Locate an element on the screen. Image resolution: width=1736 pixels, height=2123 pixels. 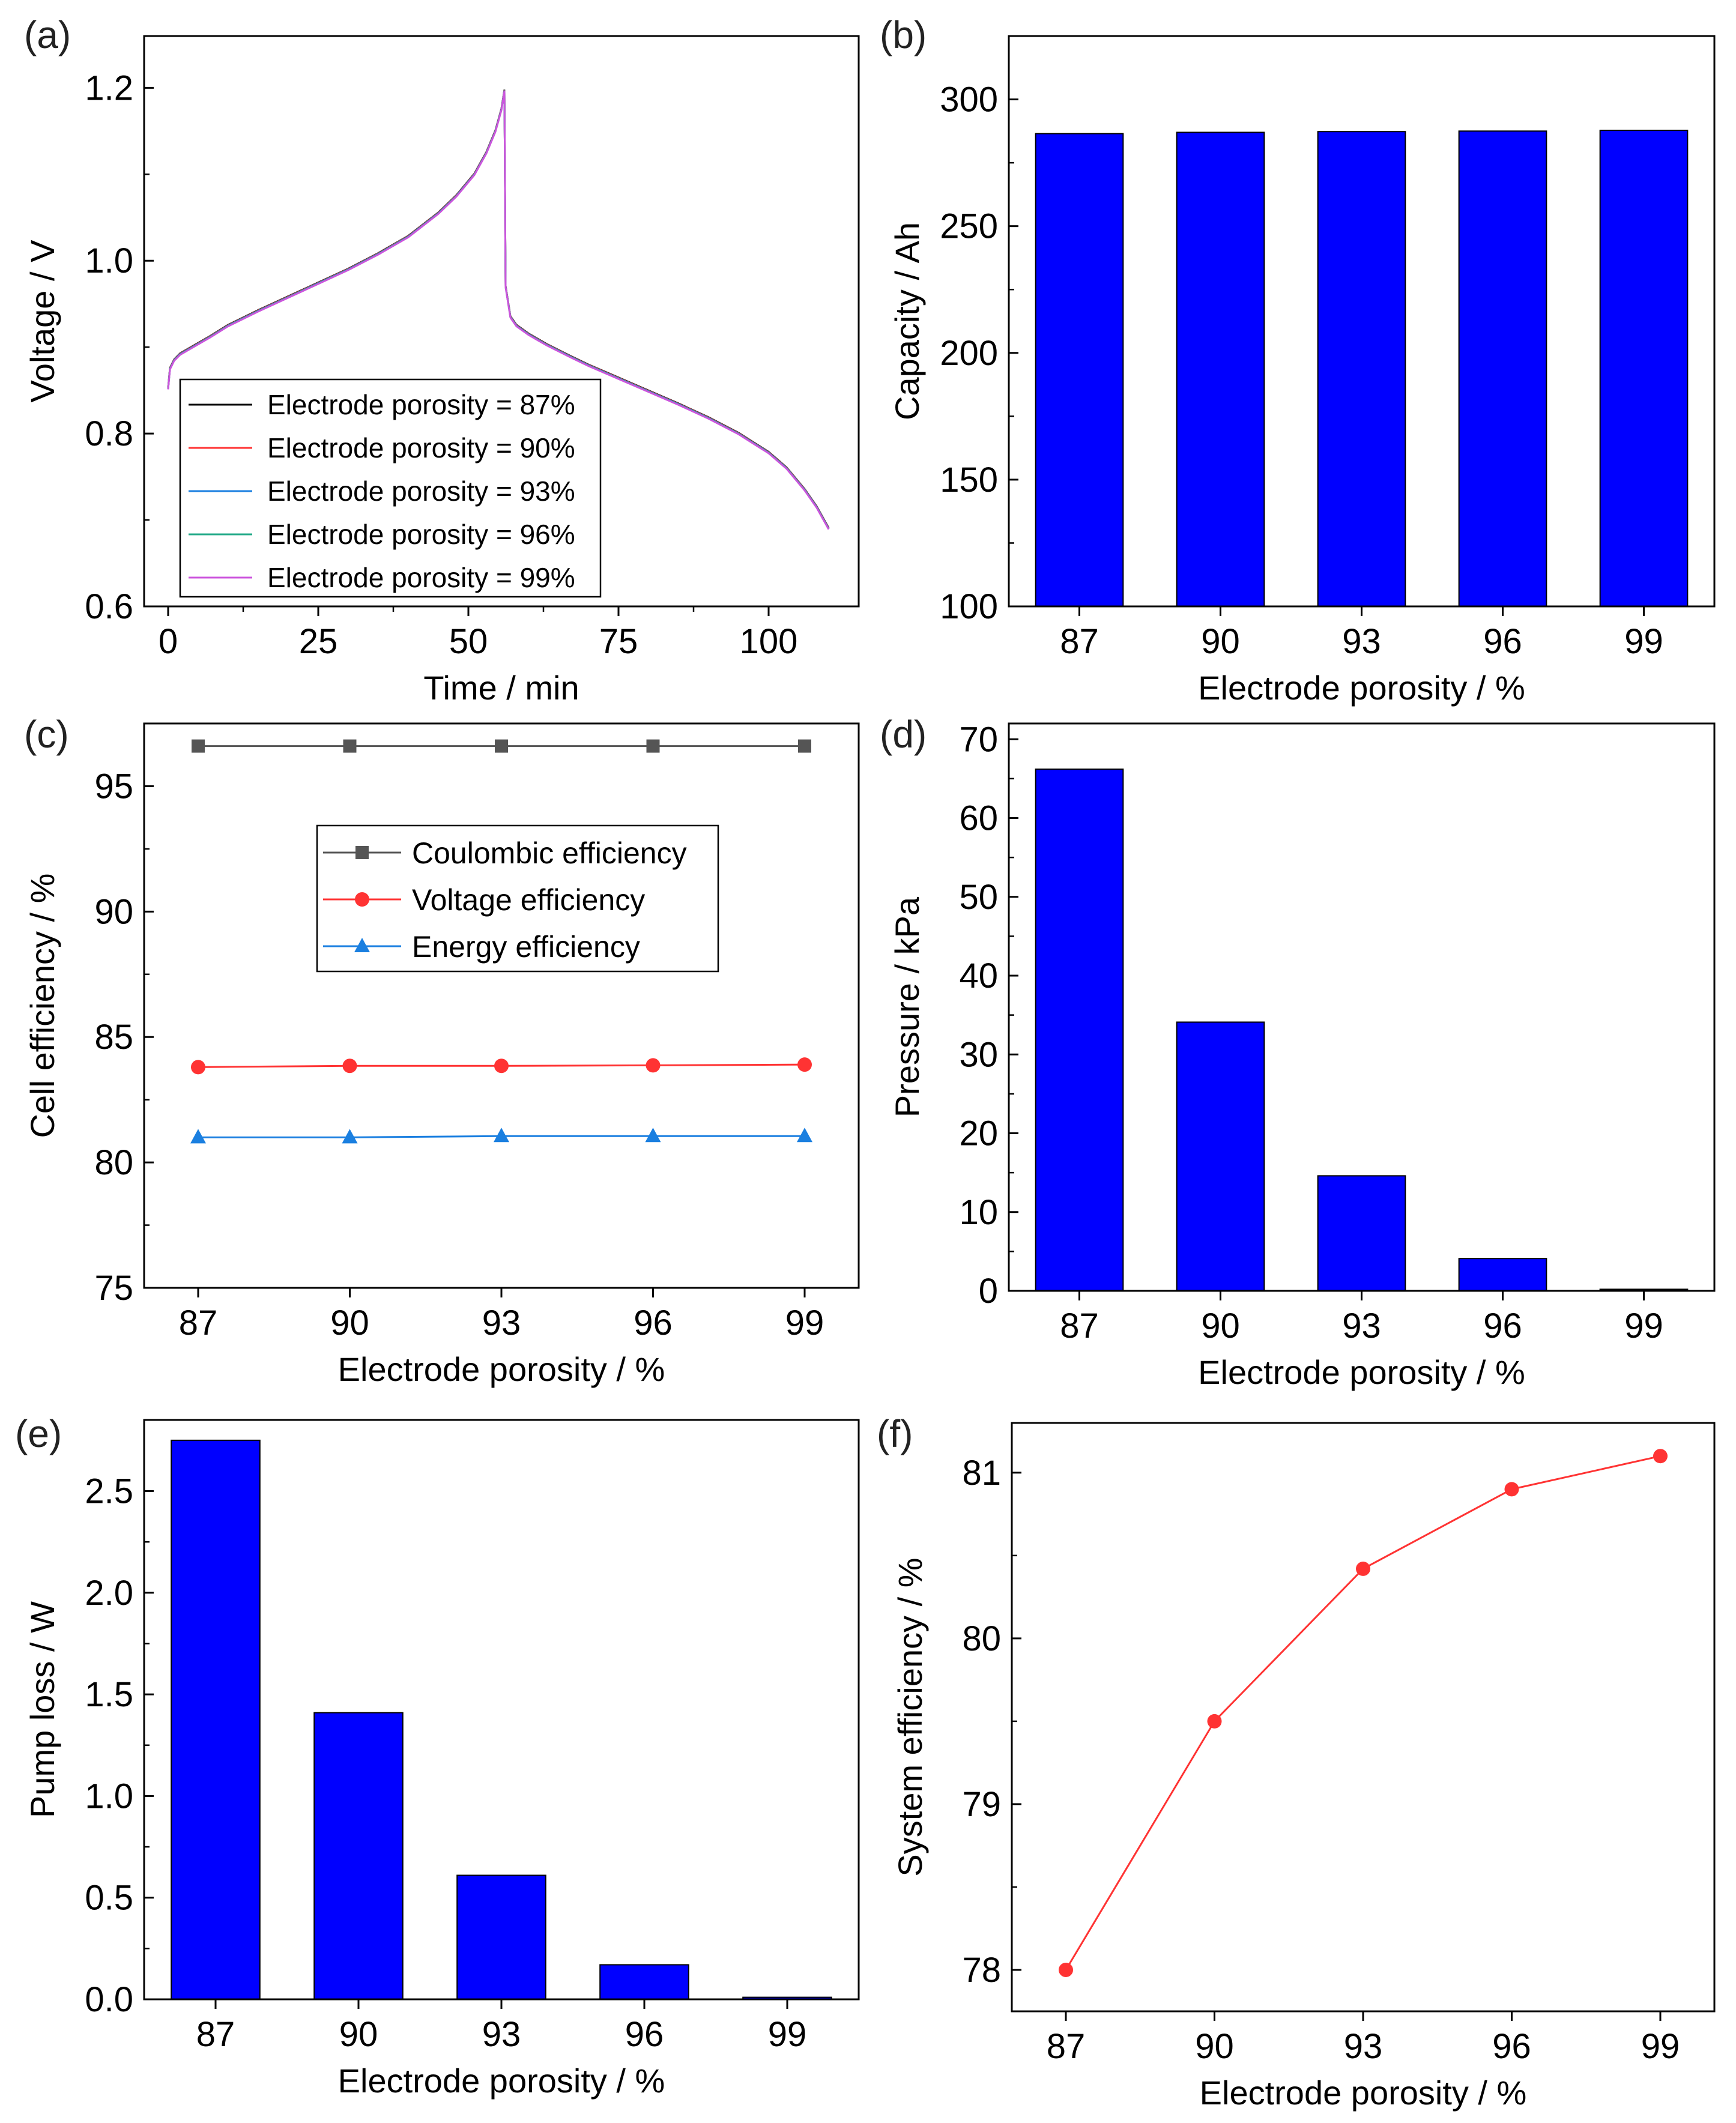
y-axis-title: Pump loss / W is located at coordinates (42, 1709).